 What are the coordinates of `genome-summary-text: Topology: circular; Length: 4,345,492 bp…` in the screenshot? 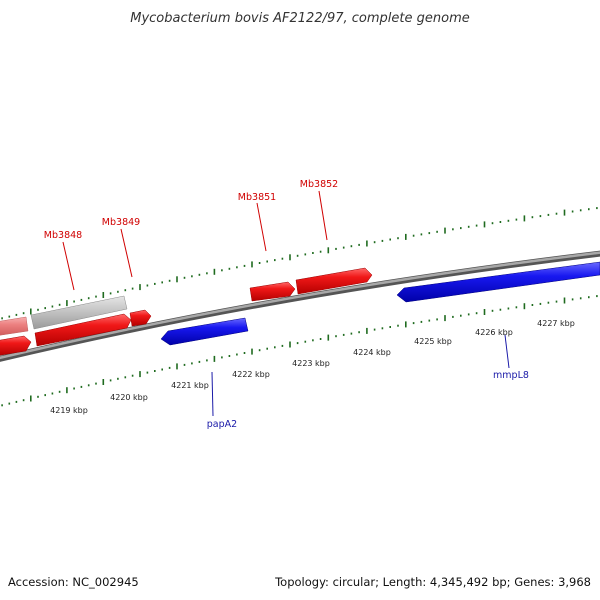 It's located at (432, 582).